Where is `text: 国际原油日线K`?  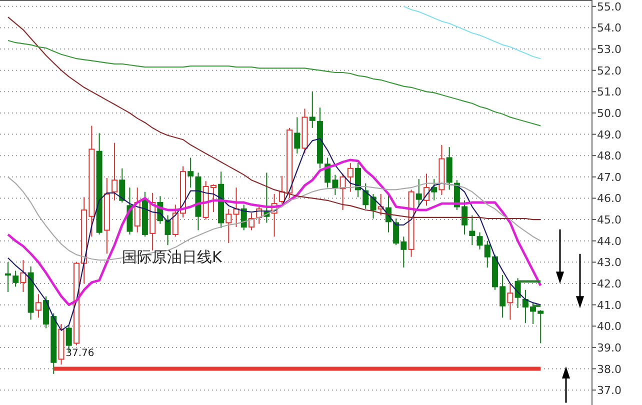
text: 国际原油日线K is located at coordinates (172, 257).